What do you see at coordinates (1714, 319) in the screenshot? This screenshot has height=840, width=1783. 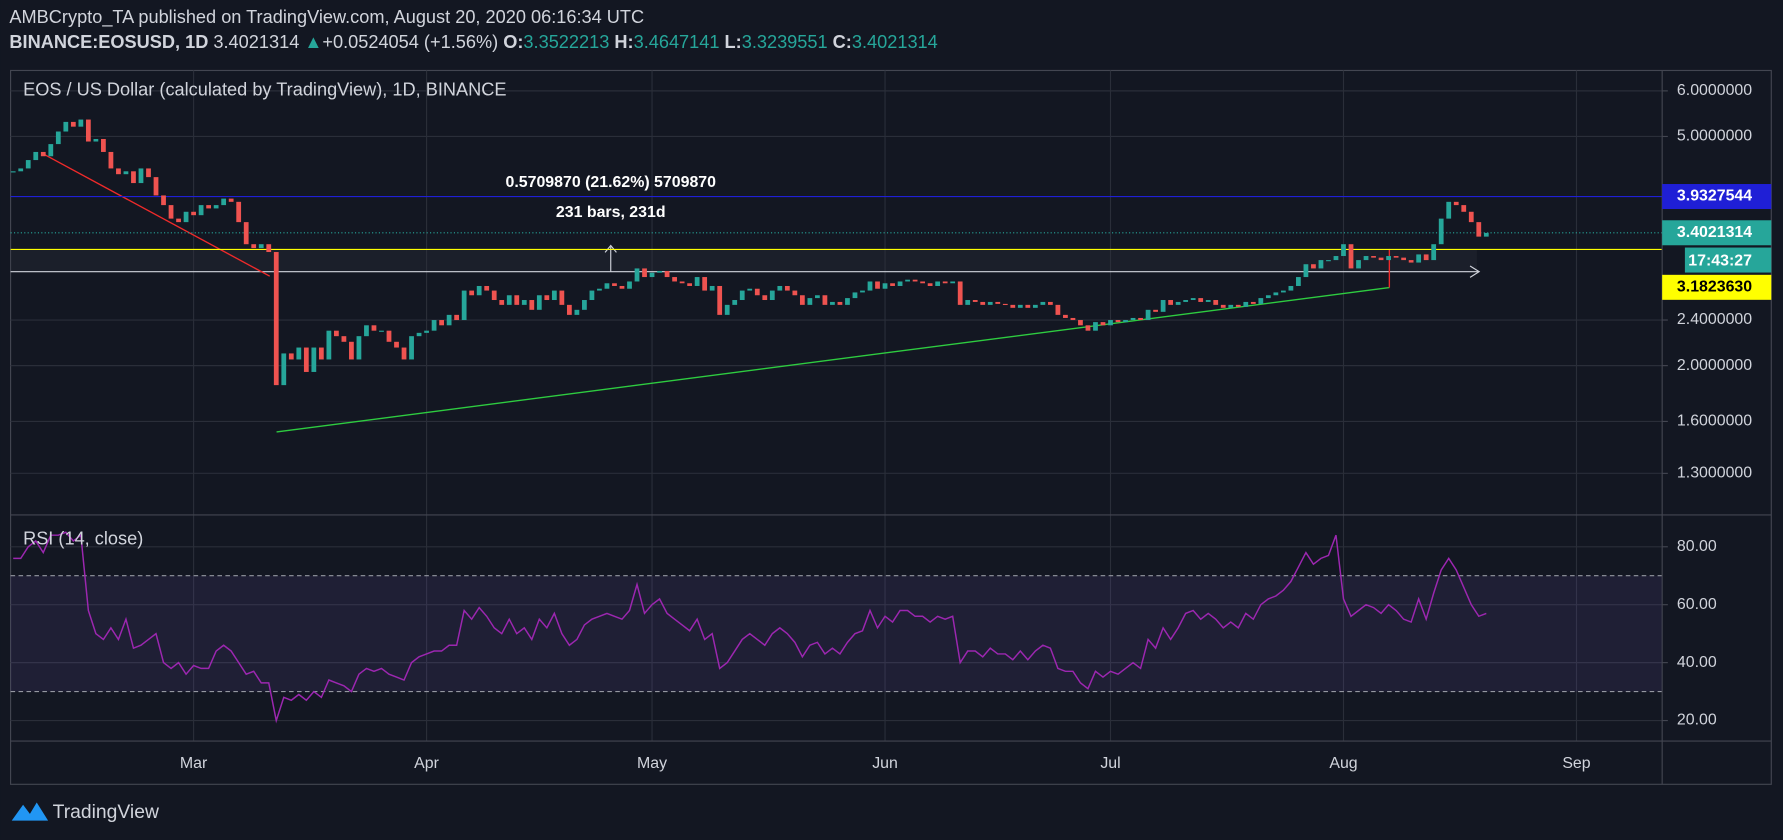 I see `y-tick-label: 2.4000000` at bounding box center [1714, 319].